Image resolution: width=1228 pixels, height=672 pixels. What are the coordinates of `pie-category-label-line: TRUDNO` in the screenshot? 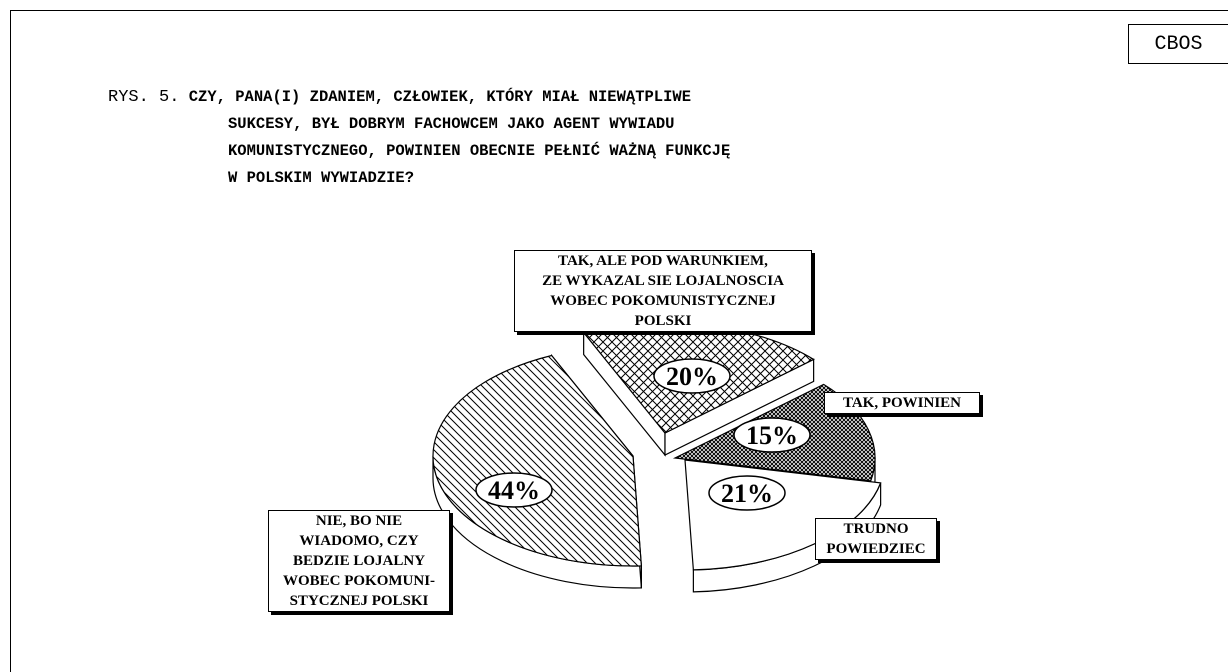 It's located at (876, 529).